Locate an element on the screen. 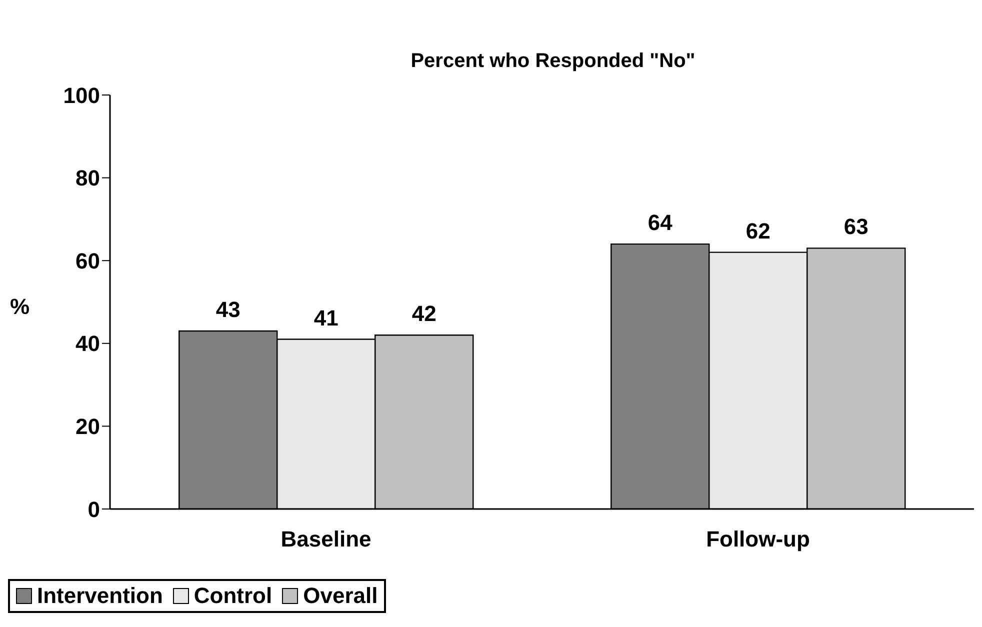 Image resolution: width=982 pixels, height=627 pixels. data-label: 43 is located at coordinates (228, 309).